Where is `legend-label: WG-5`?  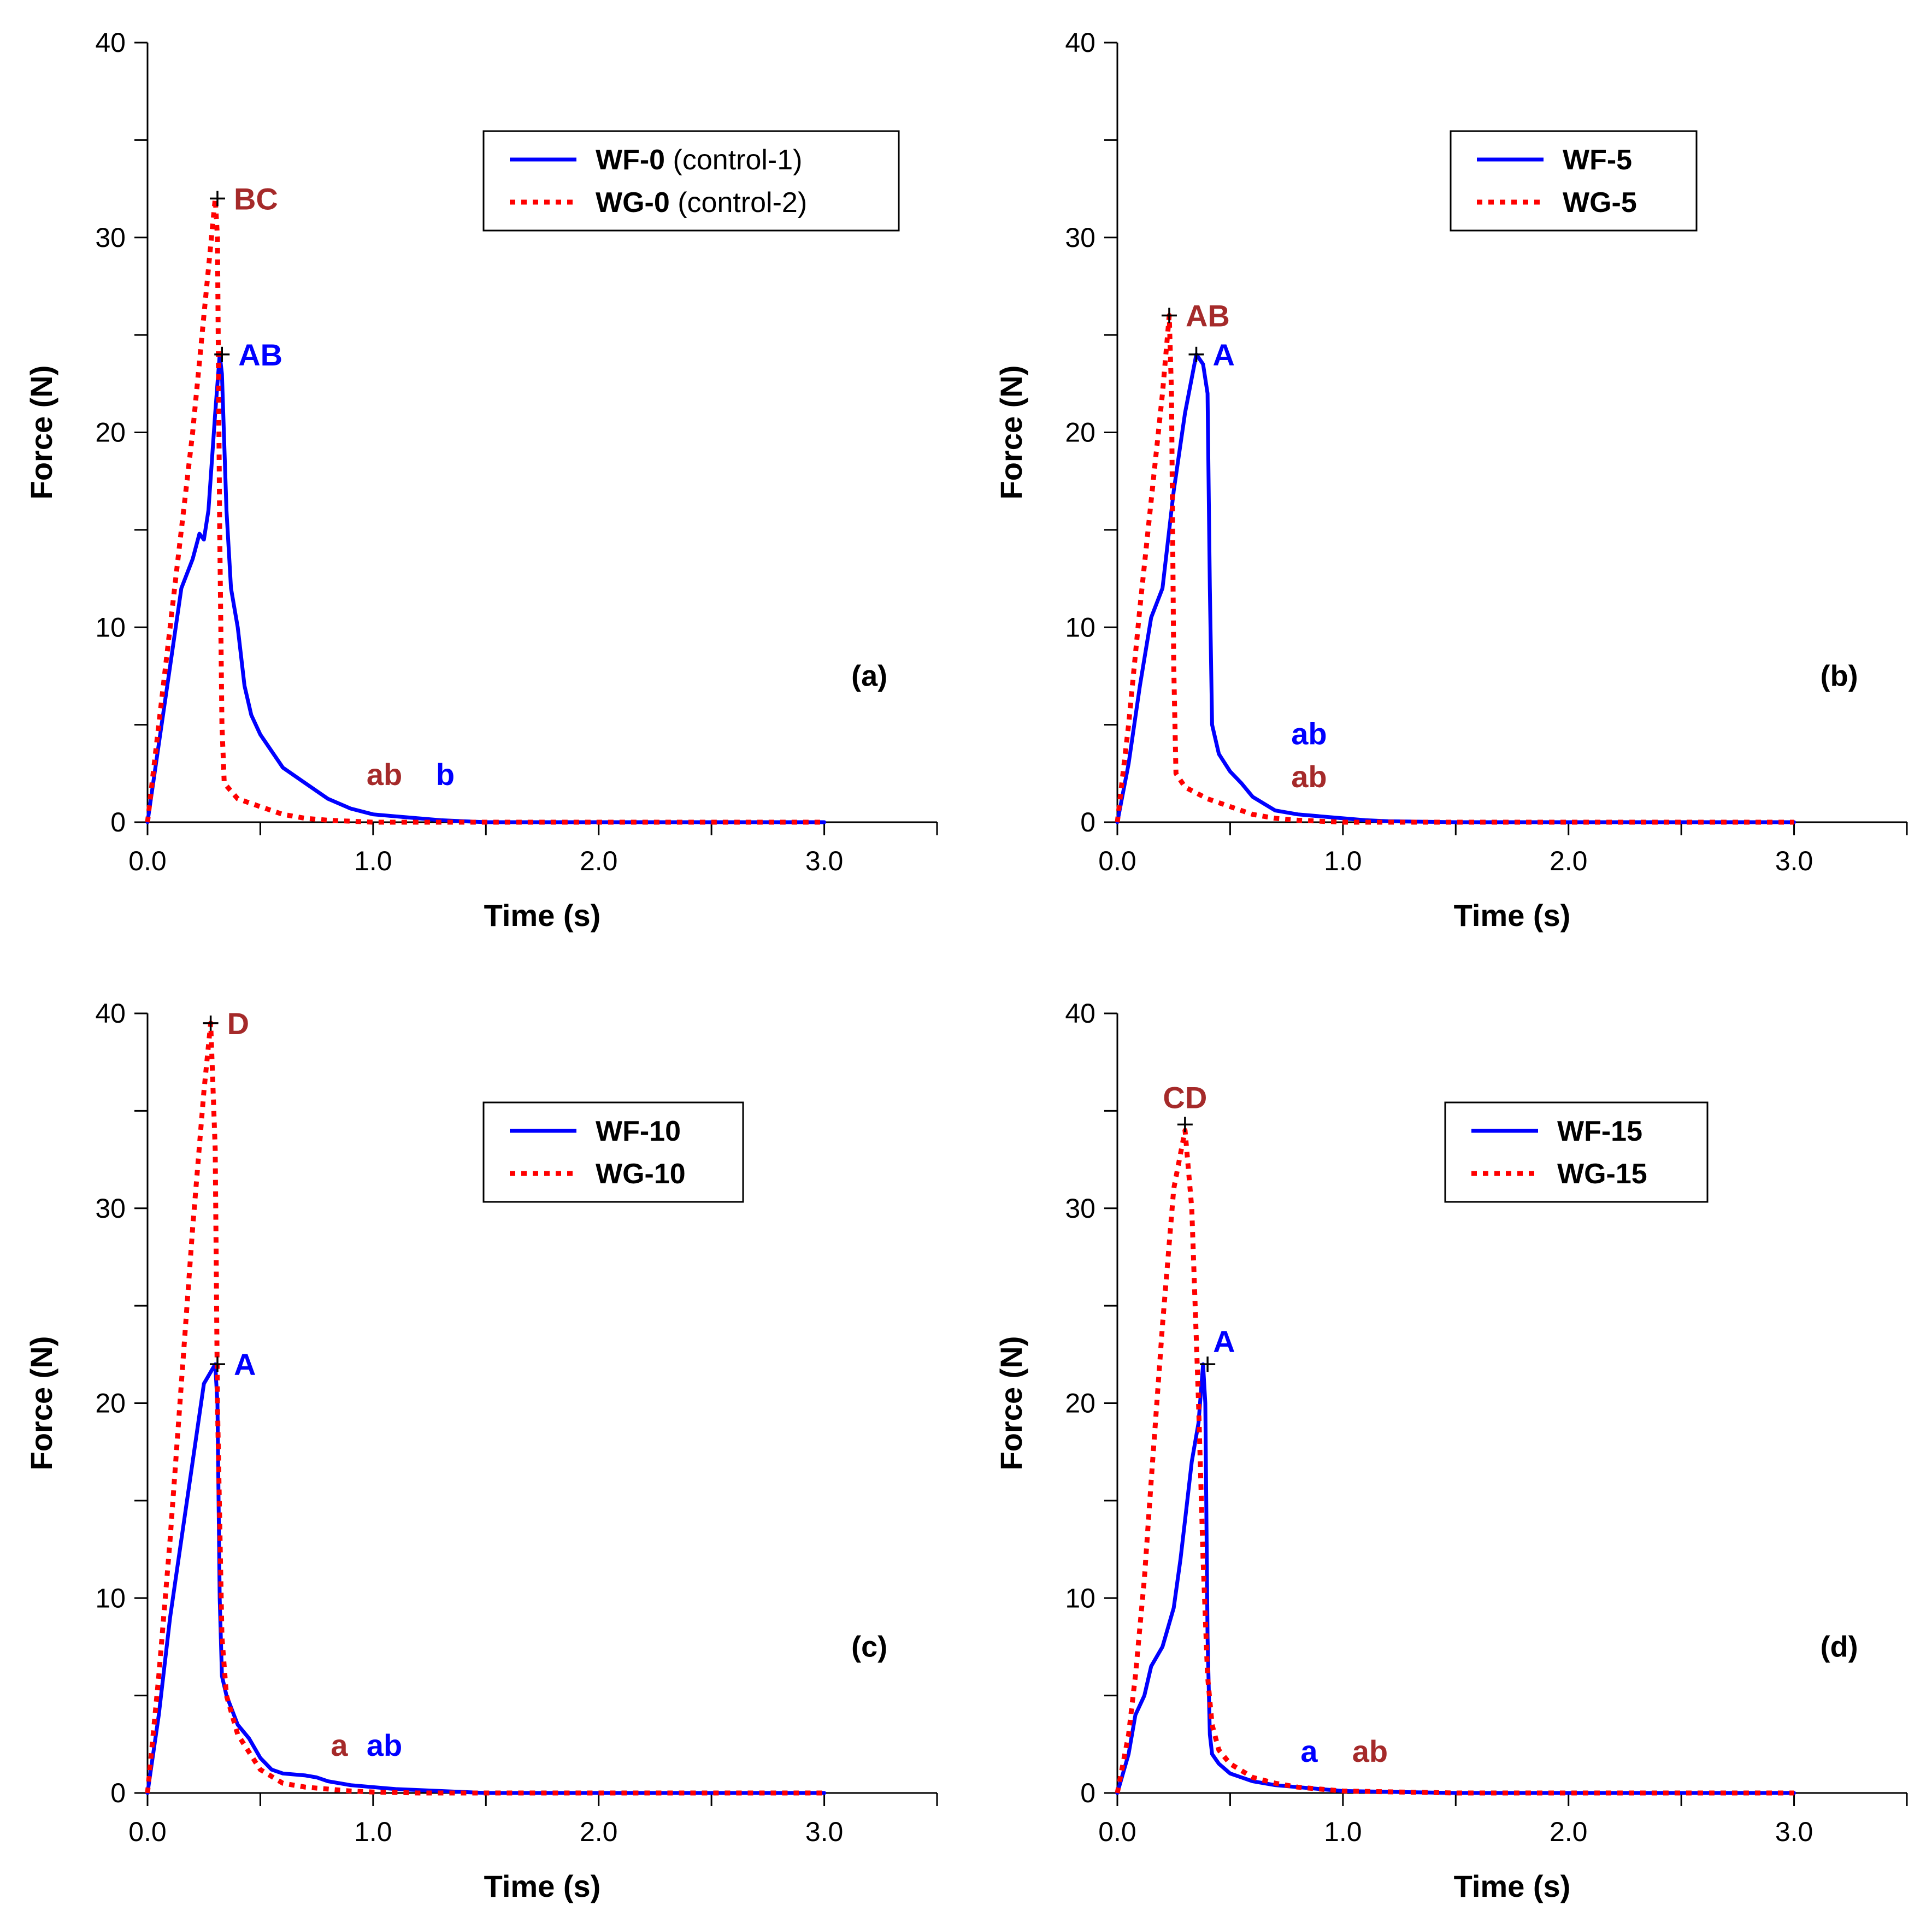 legend-label: WG-5 is located at coordinates (1600, 203).